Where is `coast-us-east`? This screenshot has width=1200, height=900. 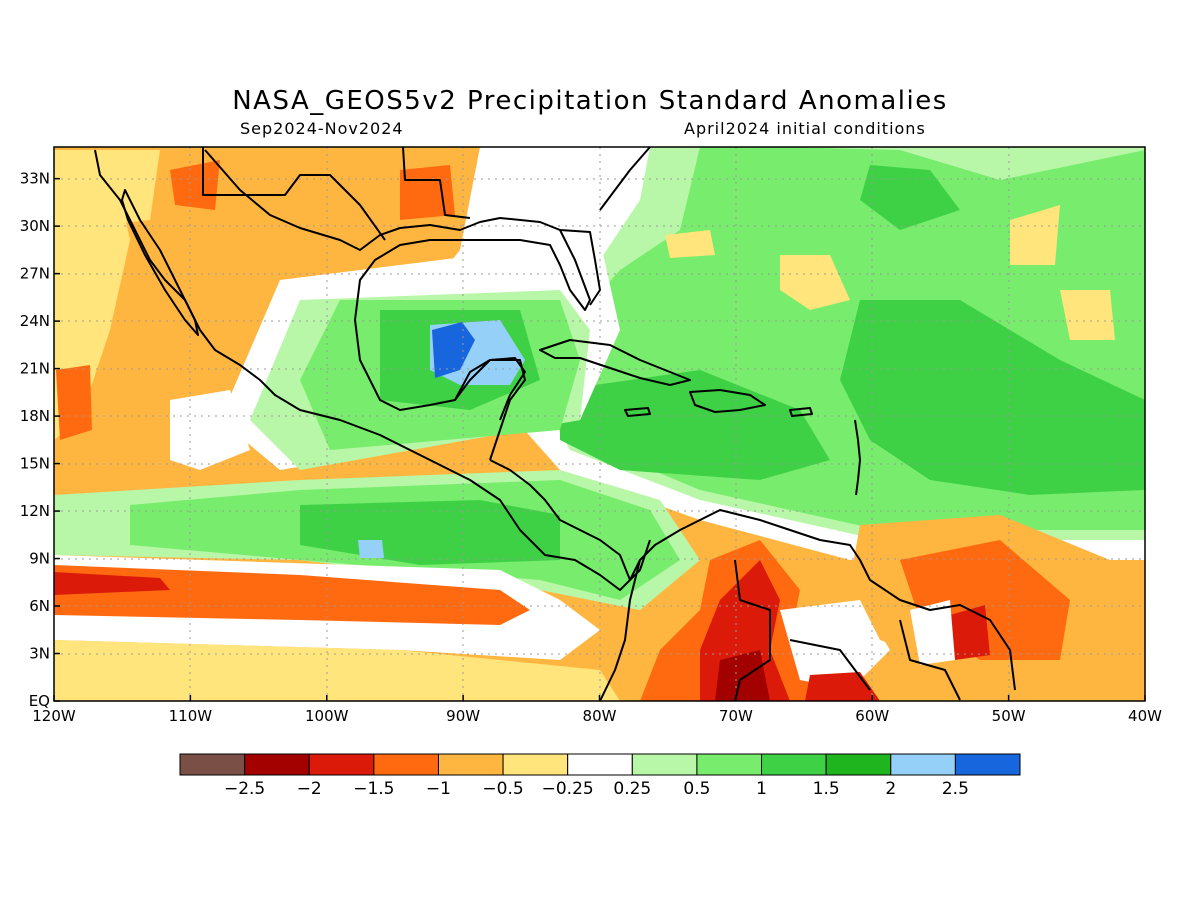 coast-us-east is located at coordinates (625, 179).